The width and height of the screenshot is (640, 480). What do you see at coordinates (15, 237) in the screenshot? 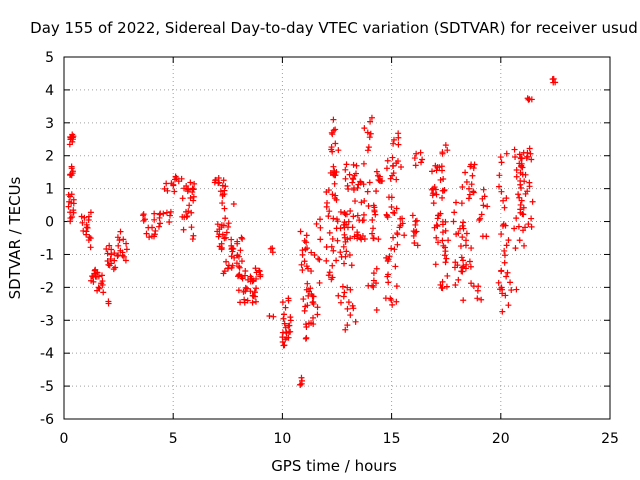
I see `y-axis-label: SDTVAR / TECUs` at bounding box center [15, 237].